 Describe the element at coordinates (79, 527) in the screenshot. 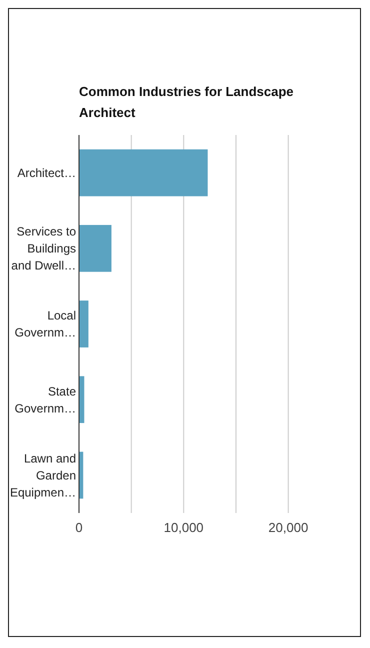

I see `x-tick-label: 0` at that location.